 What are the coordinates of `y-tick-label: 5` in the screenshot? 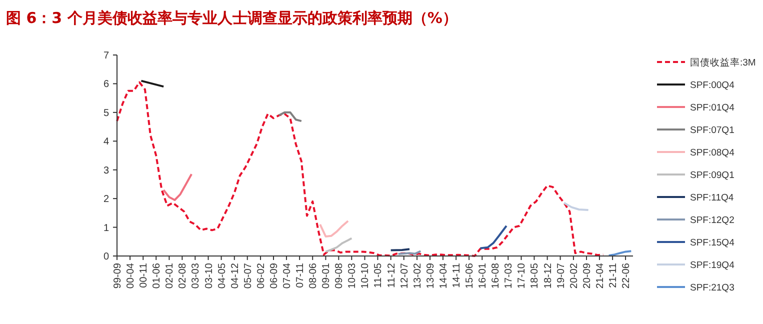 It's located at (106, 113).